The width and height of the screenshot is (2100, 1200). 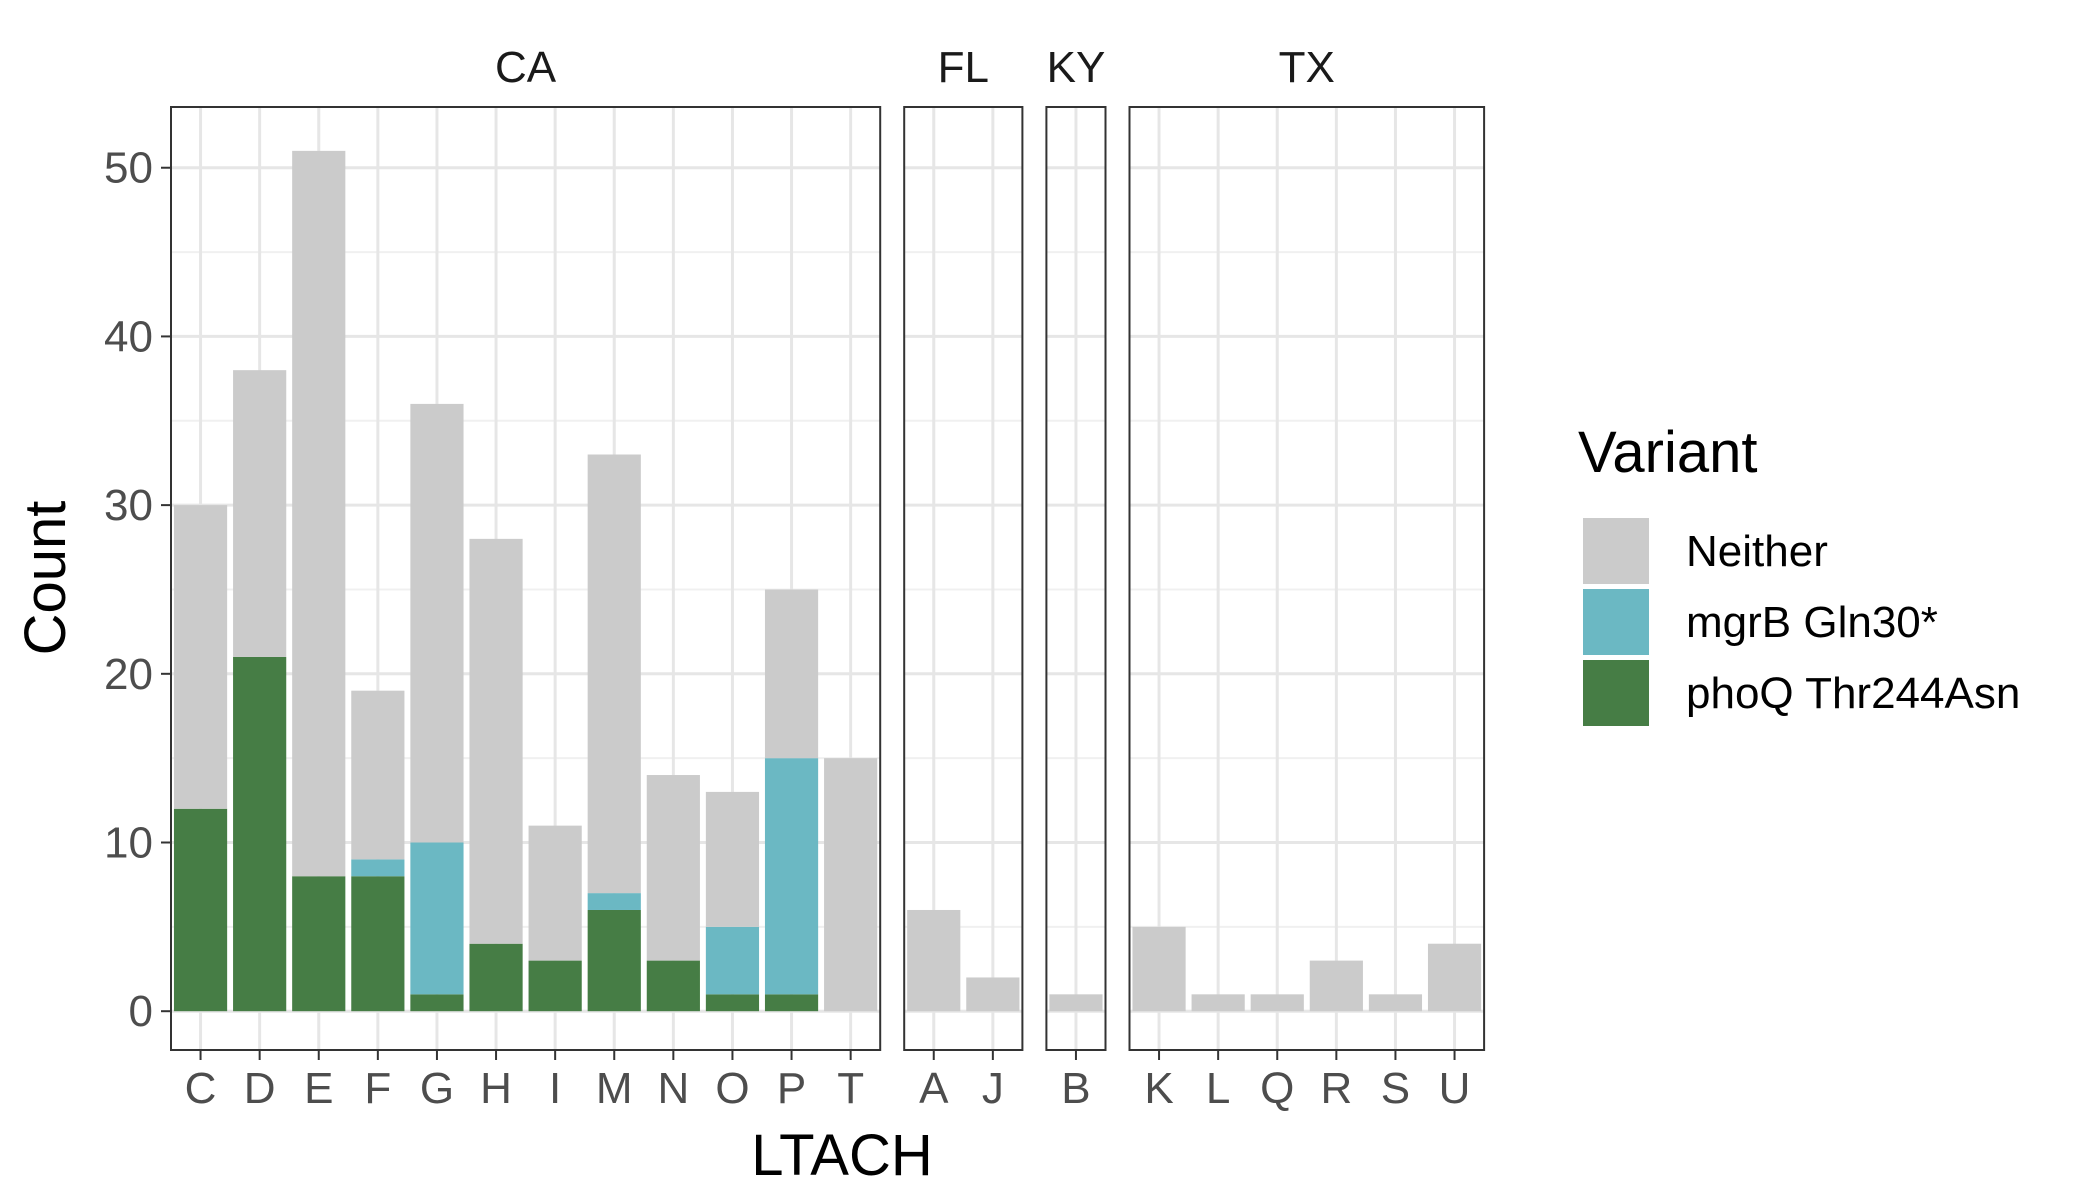 What do you see at coordinates (319, 944) in the screenshot?
I see `bar-ca-e-phoq` at bounding box center [319, 944].